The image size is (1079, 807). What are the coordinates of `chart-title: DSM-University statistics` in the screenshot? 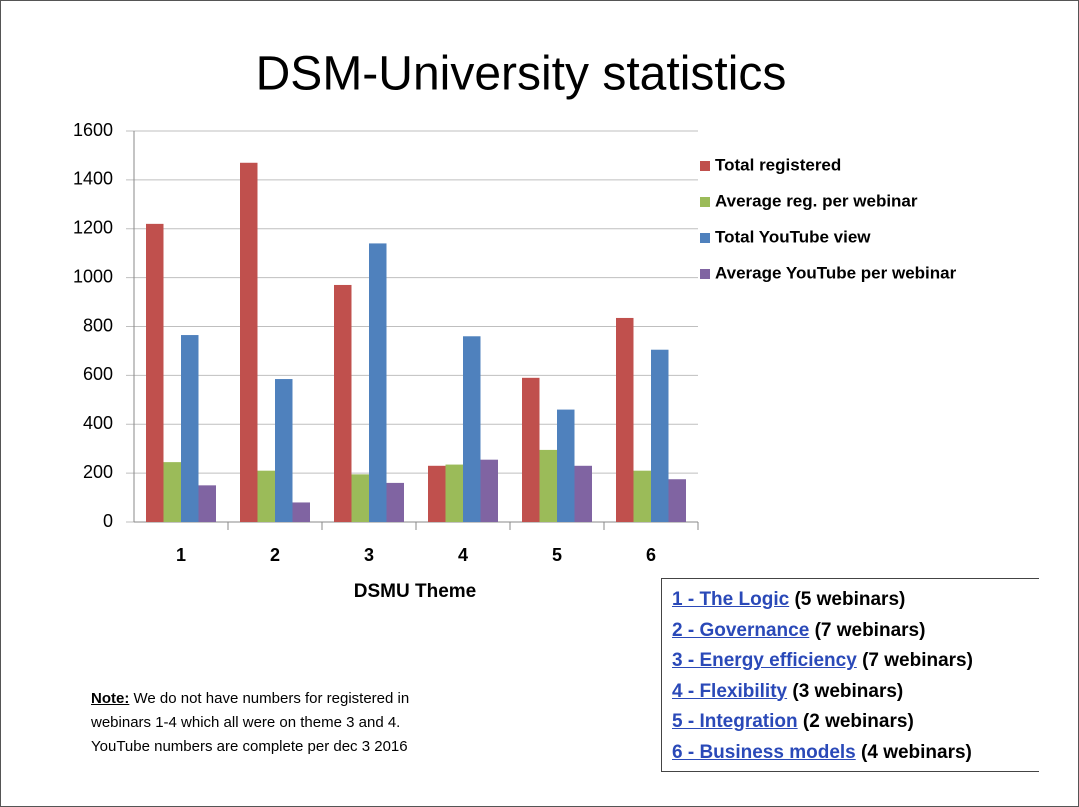 It's located at (521, 74).